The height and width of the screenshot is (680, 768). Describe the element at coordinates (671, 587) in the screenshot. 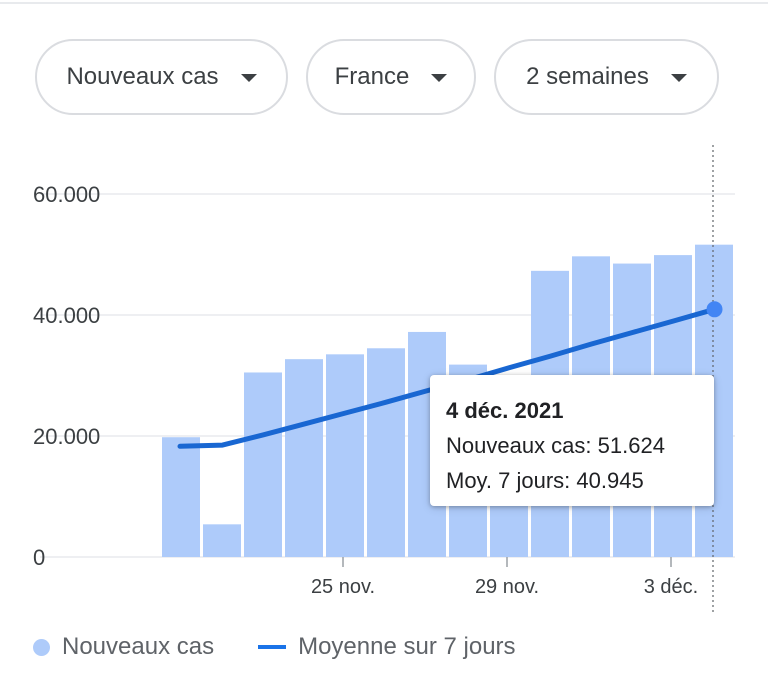

I see `x-tick-label: 3 déc.` at that location.